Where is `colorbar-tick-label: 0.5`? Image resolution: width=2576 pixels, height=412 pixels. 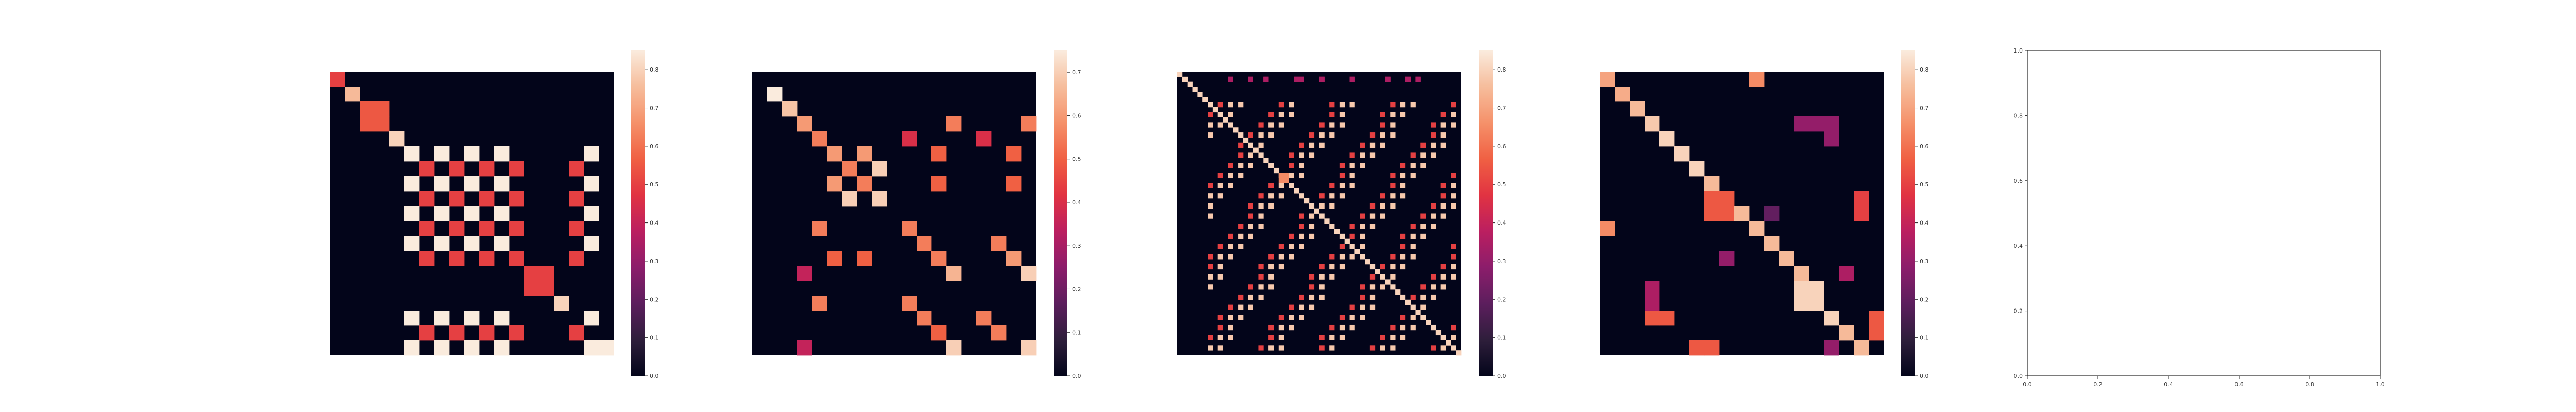
colorbar-tick-label: 0.5 is located at coordinates (654, 184).